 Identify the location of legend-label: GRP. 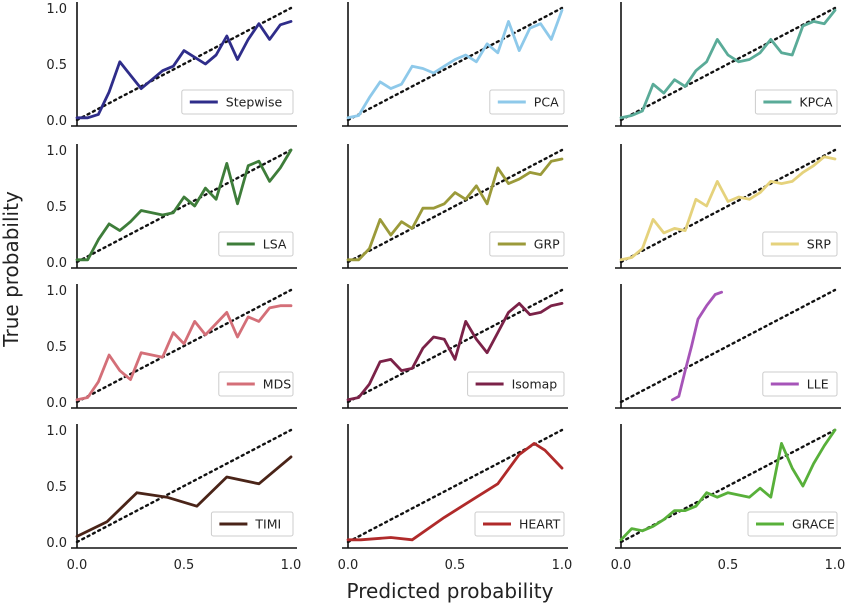
(547, 244).